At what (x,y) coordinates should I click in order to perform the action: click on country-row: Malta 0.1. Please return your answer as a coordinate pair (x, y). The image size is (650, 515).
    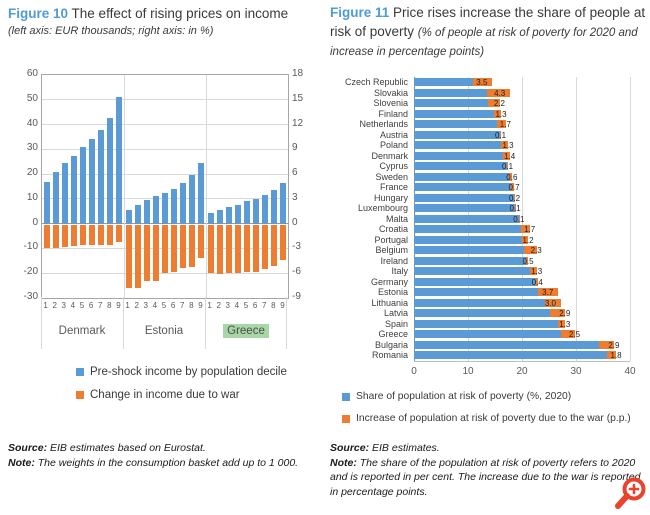
    Looking at the image, I should click on (489, 219).